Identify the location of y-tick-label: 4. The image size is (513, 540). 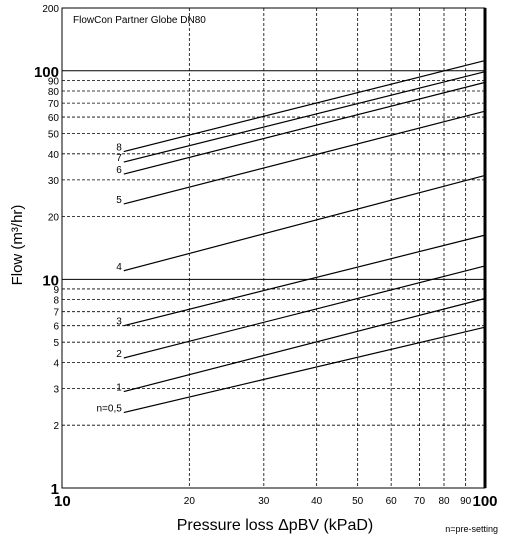
(56, 363).